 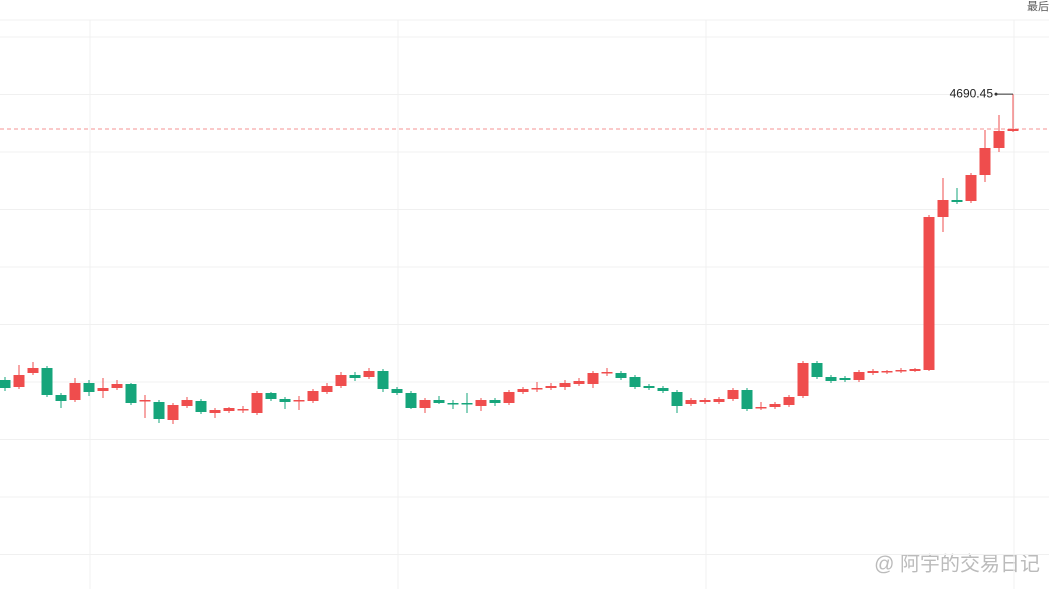 What do you see at coordinates (957, 563) in the screenshot?
I see `watermark: @ 阿宇的交易日记` at bounding box center [957, 563].